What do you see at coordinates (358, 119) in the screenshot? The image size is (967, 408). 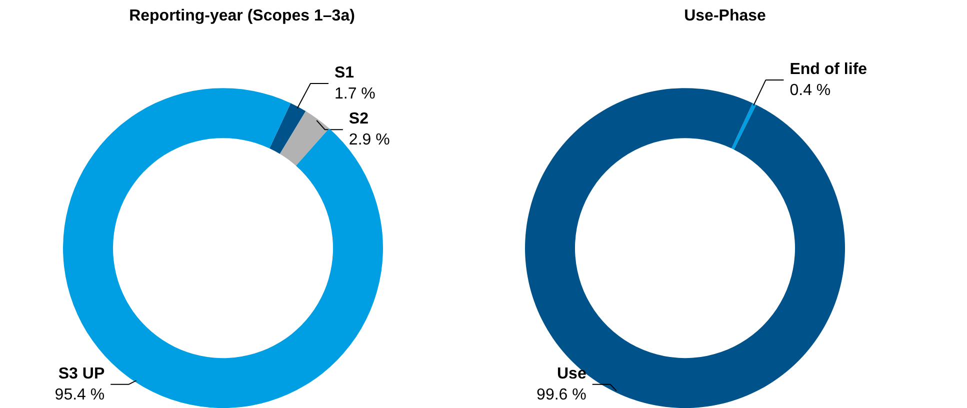 I see `slice-label: S2` at bounding box center [358, 119].